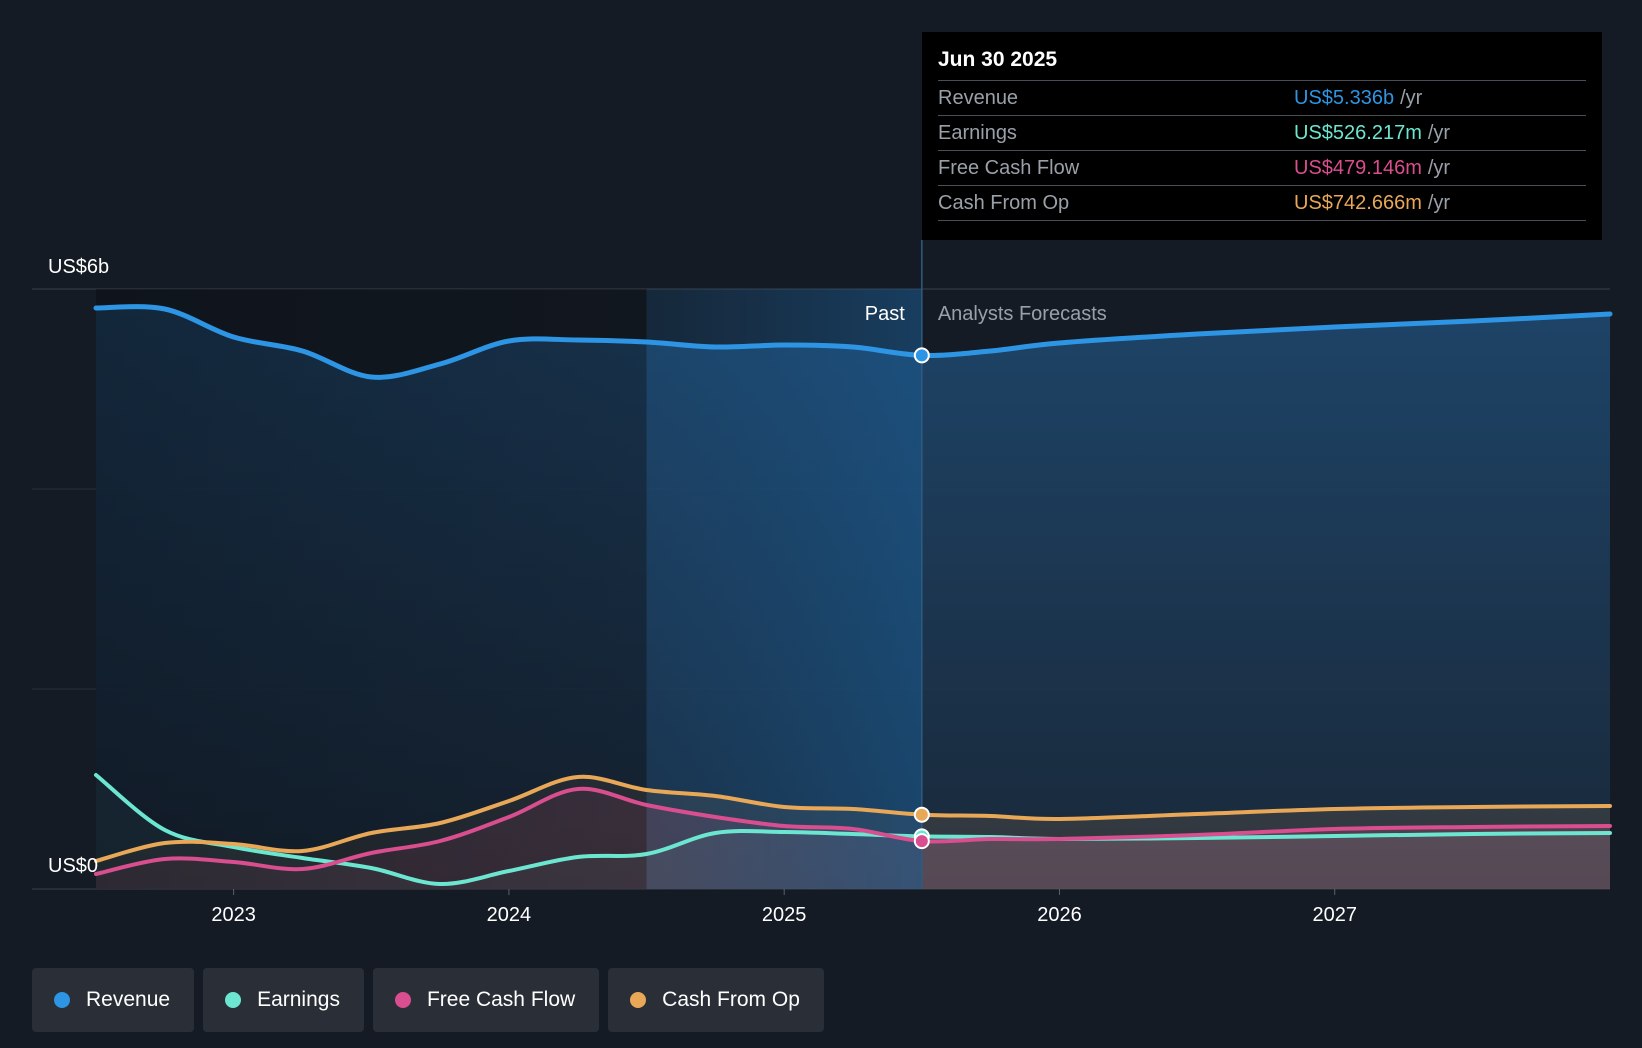  Describe the element at coordinates (1262, 203) in the screenshot. I see `tooltip-row-cfo: Cash From Op US$742.666m /yr` at that location.